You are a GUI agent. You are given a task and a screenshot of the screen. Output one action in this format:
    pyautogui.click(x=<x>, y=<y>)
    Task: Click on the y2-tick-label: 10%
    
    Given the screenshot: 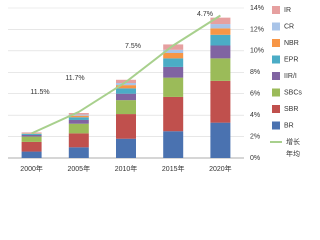 What is the action you would take?
    pyautogui.click(x=257, y=51)
    